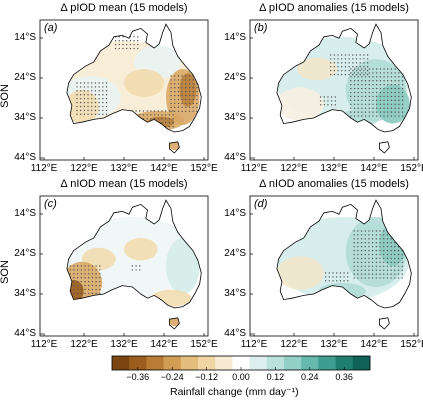 This screenshot has height=401, width=423. I want to click on lat-label: 14°S, so click(25, 37).